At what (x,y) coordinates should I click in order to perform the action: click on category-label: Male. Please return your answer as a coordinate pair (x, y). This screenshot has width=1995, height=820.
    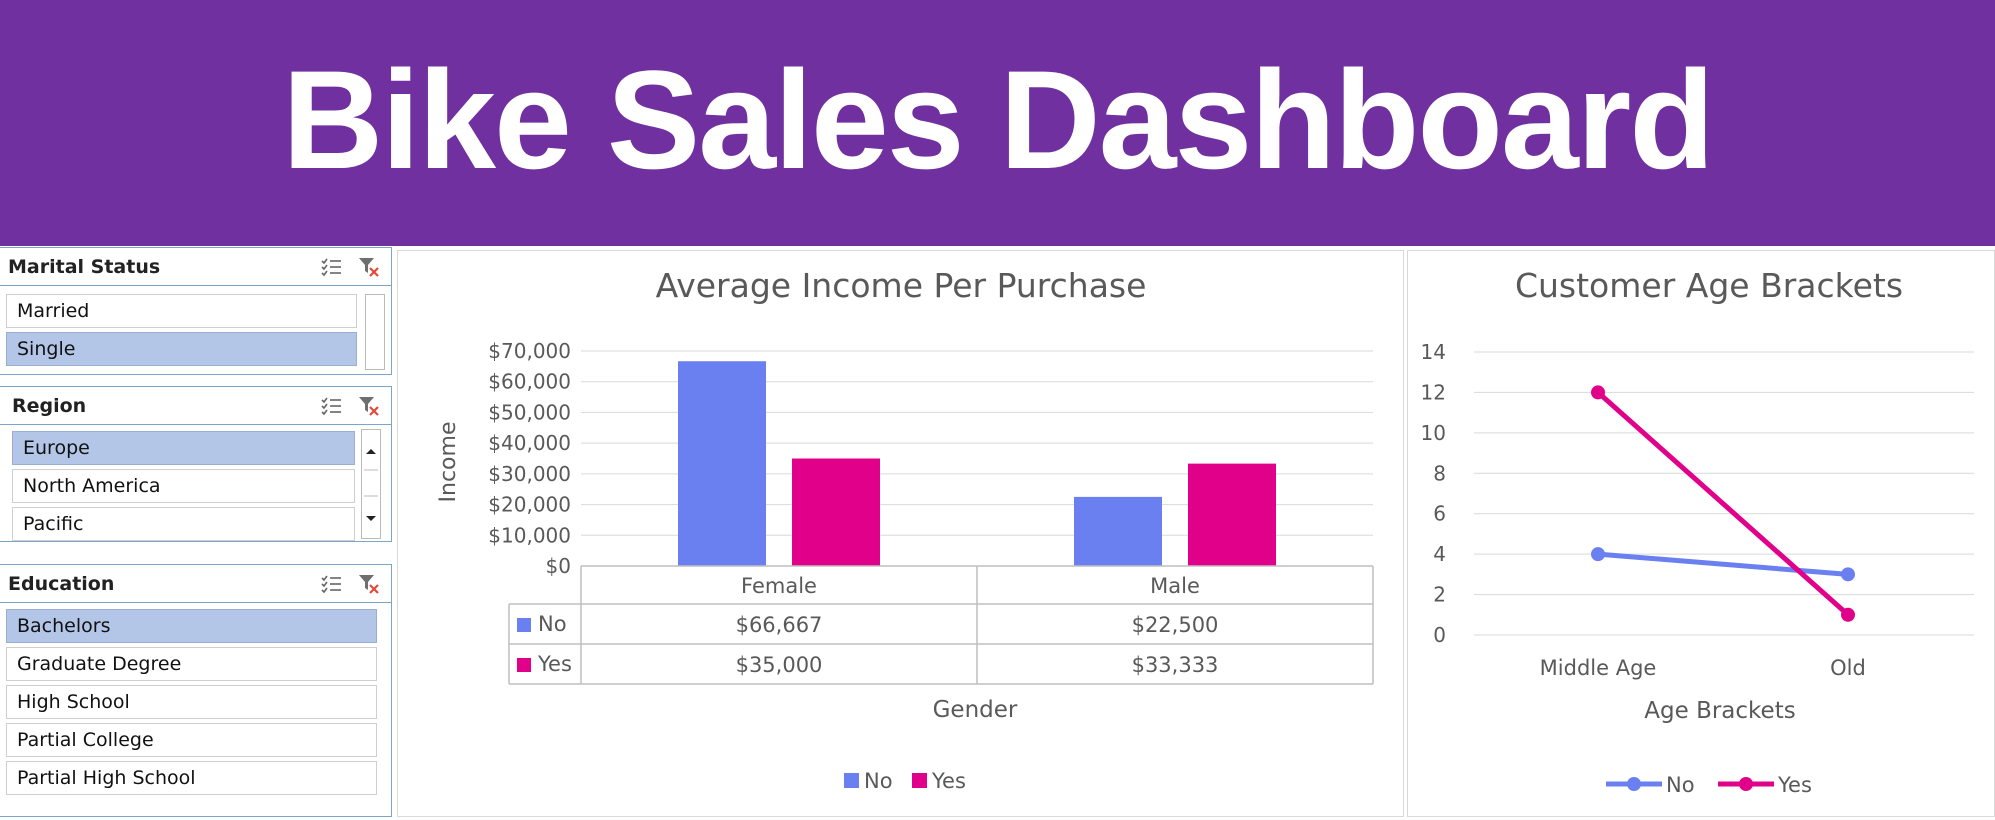
    Looking at the image, I should click on (1175, 586).